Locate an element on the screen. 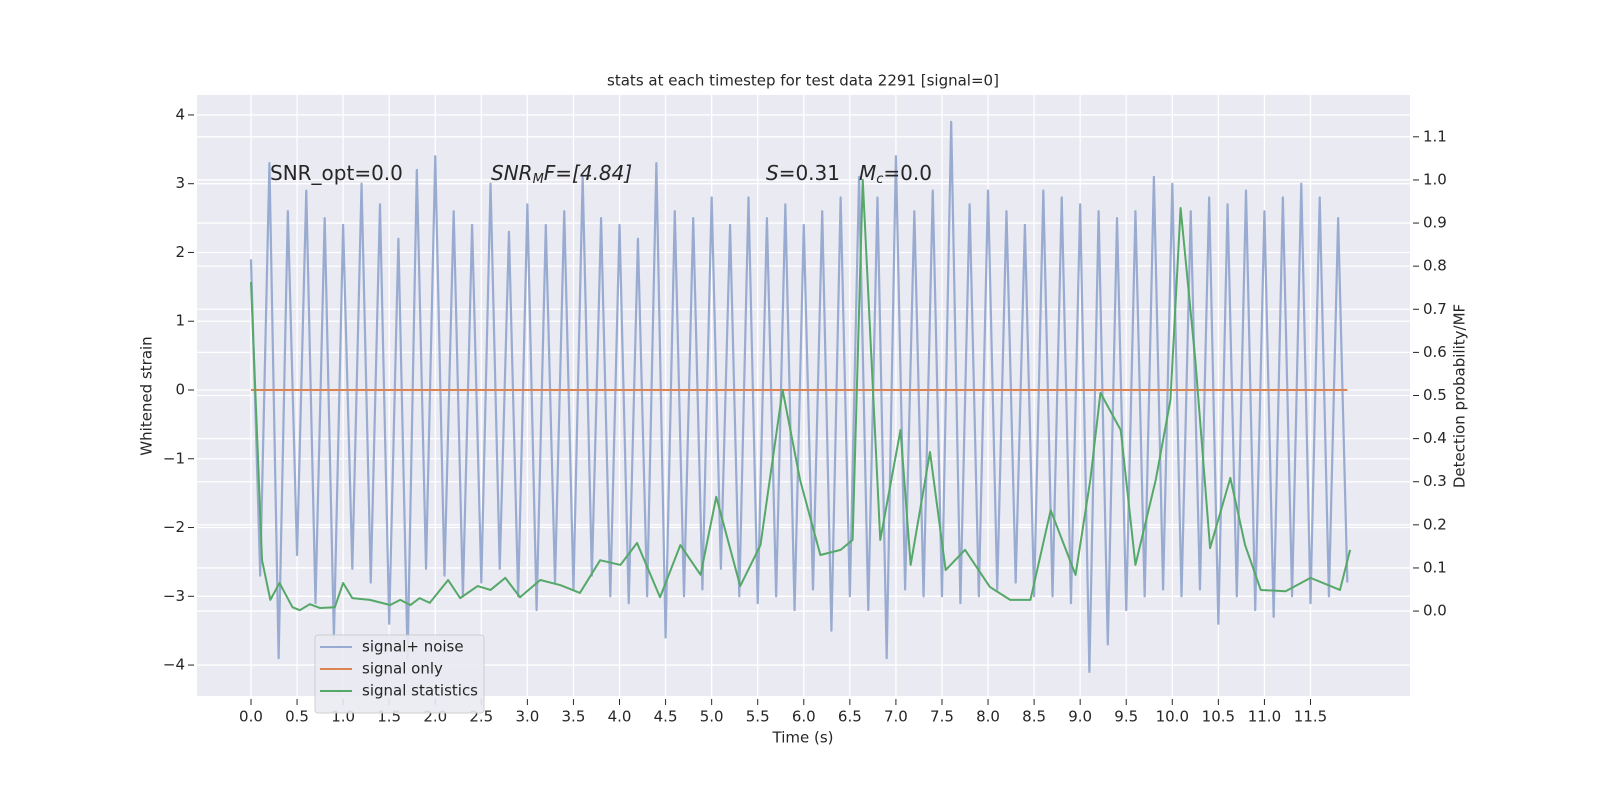 The height and width of the screenshot is (800, 1600). x-tick-label: 6.0 is located at coordinates (804, 717).